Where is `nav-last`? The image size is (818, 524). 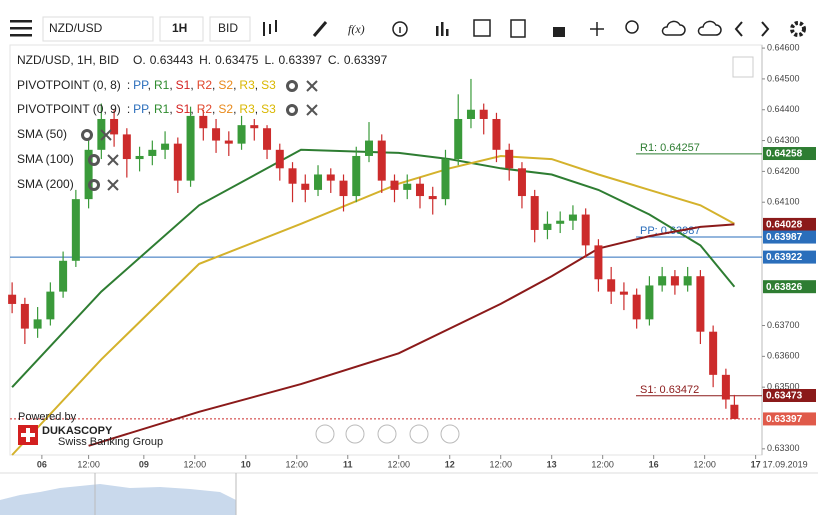 nav-last is located at coordinates (450, 434).